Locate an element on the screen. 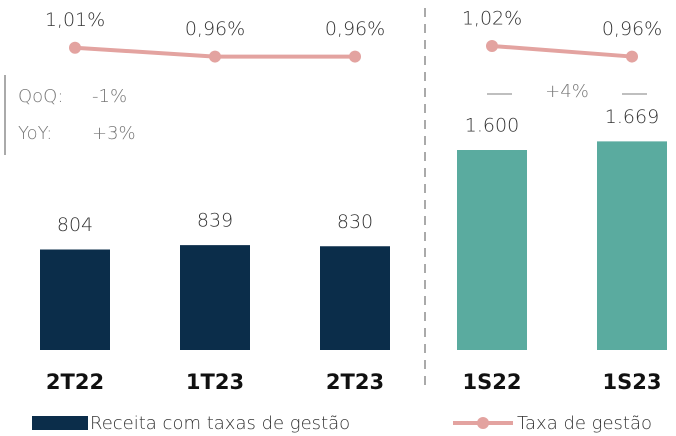 This screenshot has height=436, width=676. data-label: 1.600 is located at coordinates (492, 126).